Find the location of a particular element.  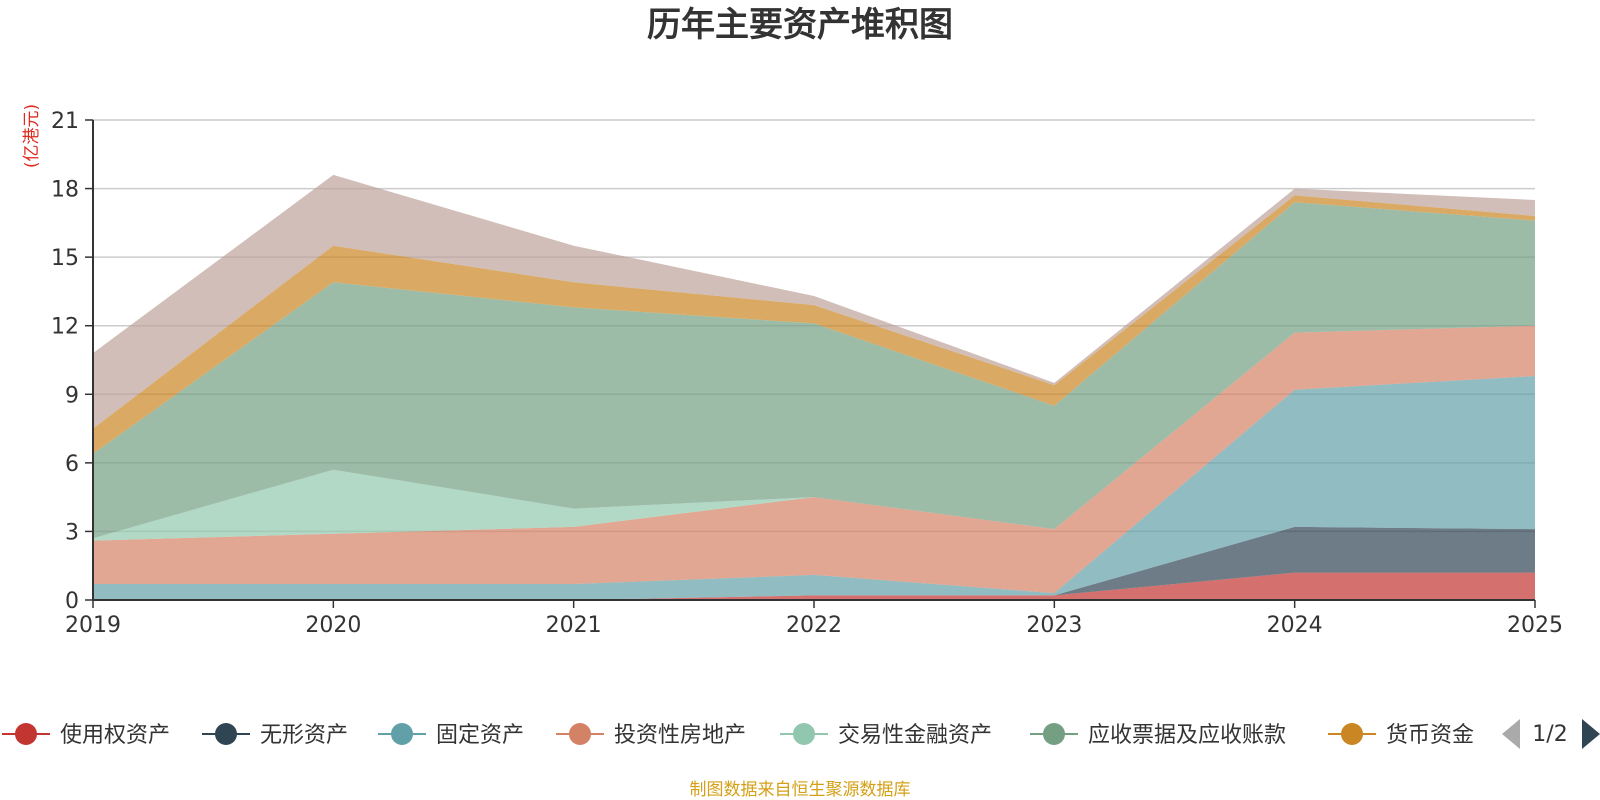

legend-item-3: 投资性房地产 is located at coordinates (651, 735).